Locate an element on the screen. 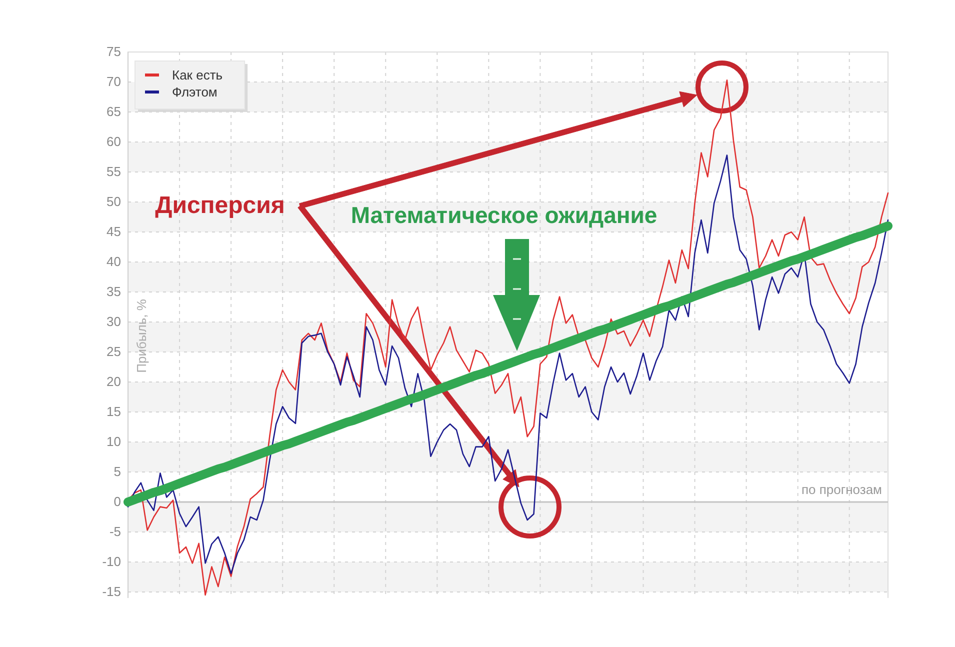 The width and height of the screenshot is (955, 647). y-tick-label: 35 is located at coordinates (113, 292).